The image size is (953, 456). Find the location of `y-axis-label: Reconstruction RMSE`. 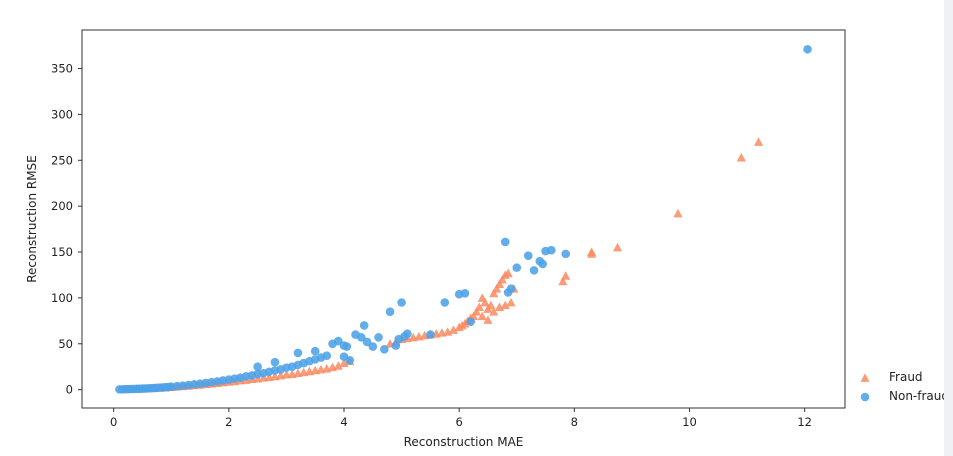

y-axis-label: Reconstruction RMSE is located at coordinates (32, 219).